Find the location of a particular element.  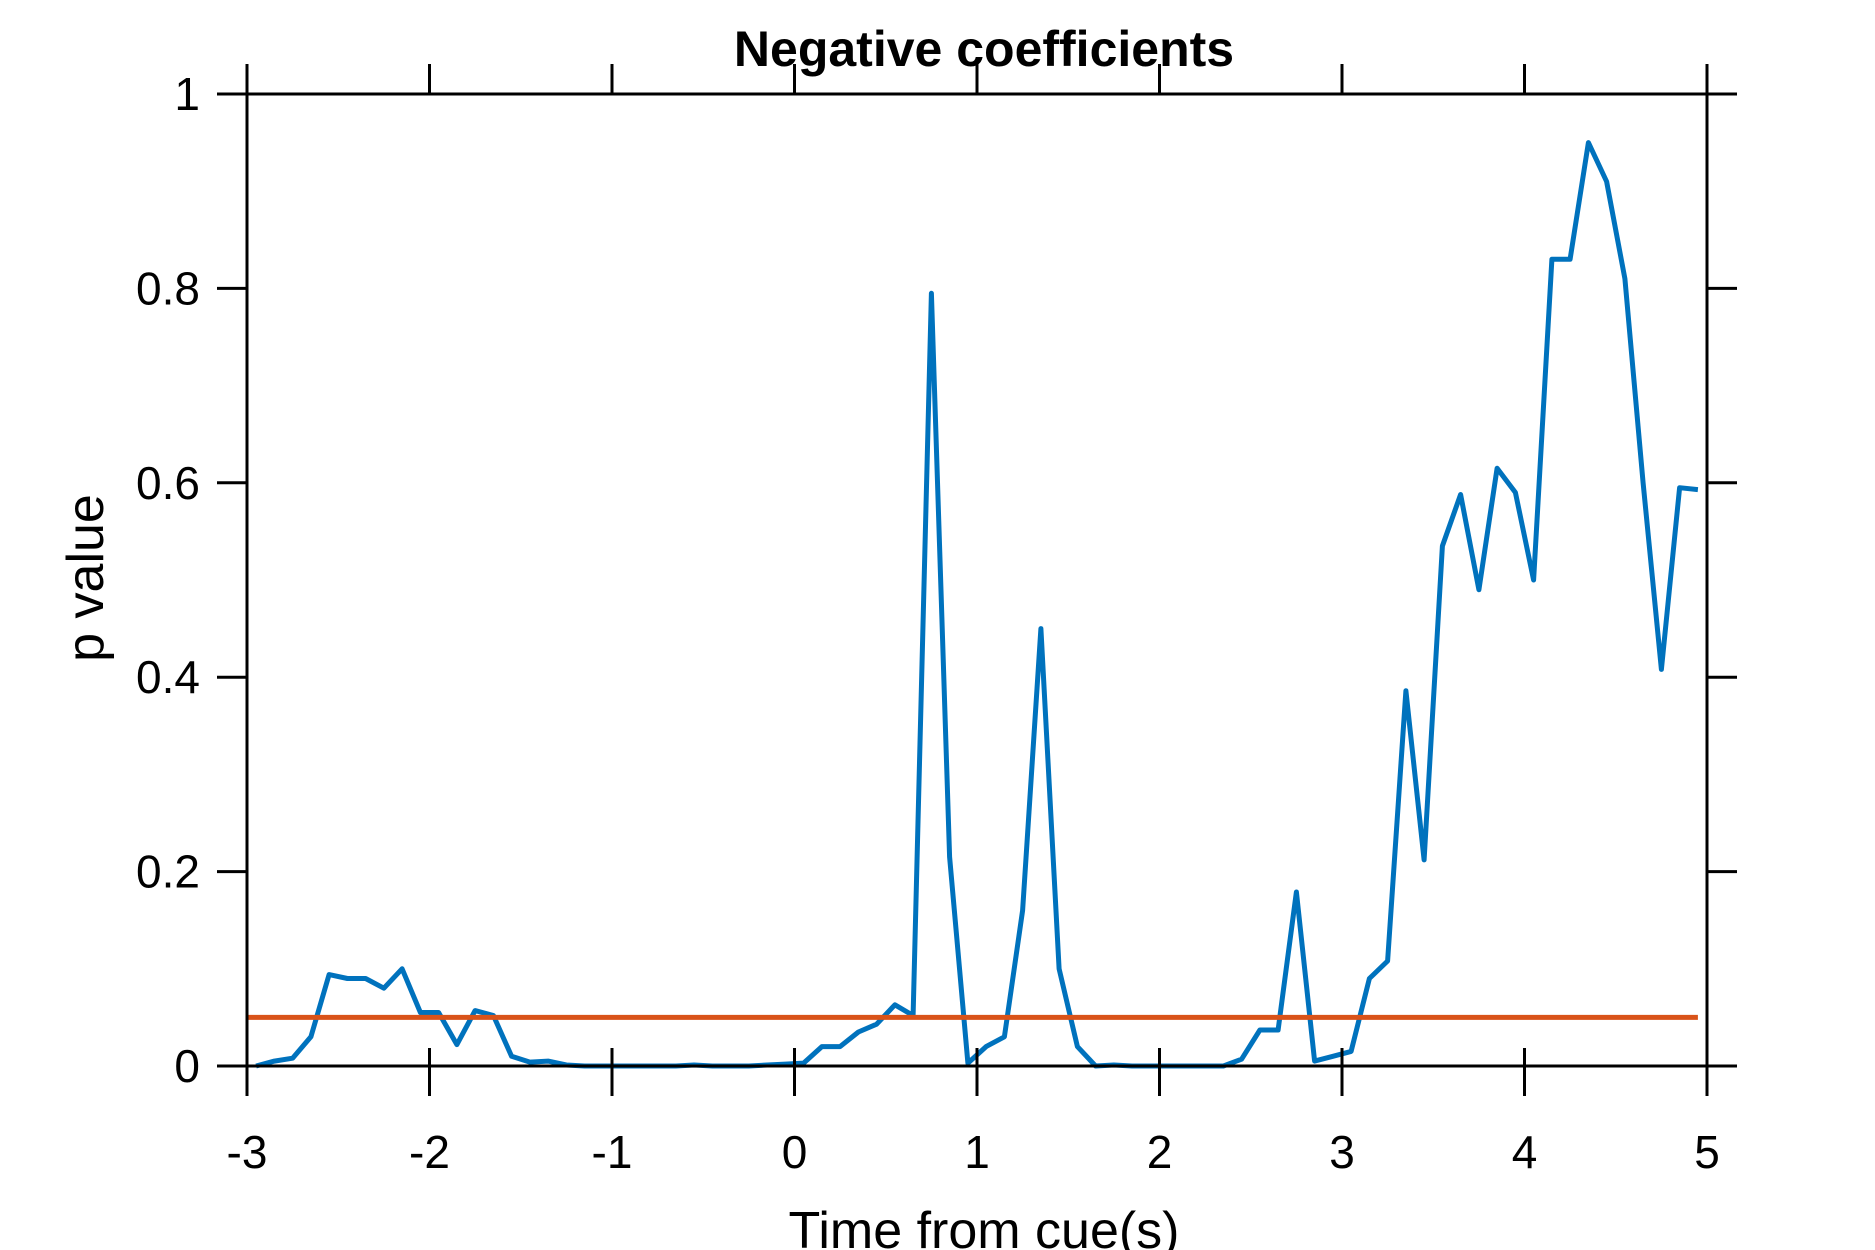

y-tick-label: 0.4 is located at coordinates (168, 677).